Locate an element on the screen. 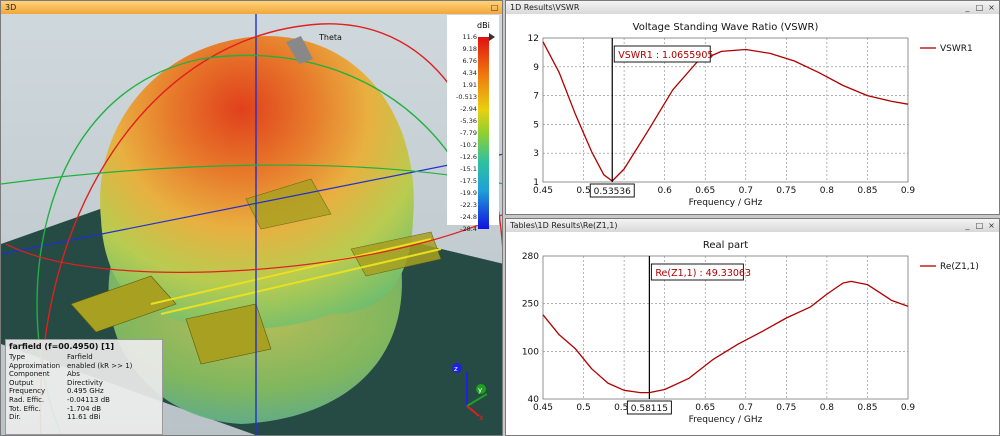 This screenshot has width=1000, height=436. info-value: Farfield is located at coordinates (80, 357).